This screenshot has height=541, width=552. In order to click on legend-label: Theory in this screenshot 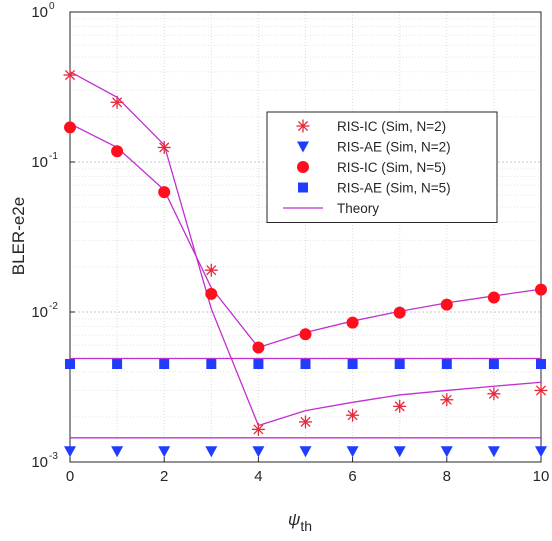, I will do `click(358, 208)`.